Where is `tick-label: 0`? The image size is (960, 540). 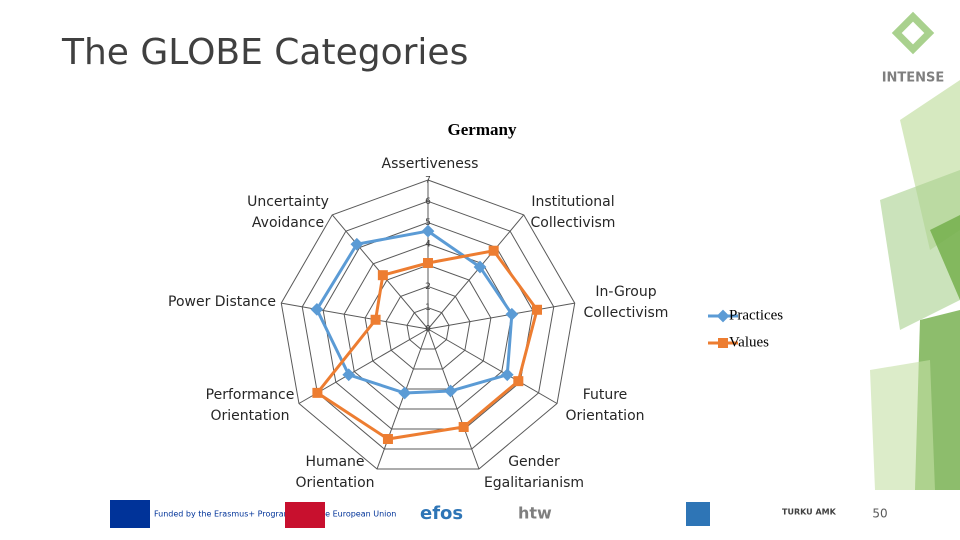
tick-label: 0 is located at coordinates (428, 330).